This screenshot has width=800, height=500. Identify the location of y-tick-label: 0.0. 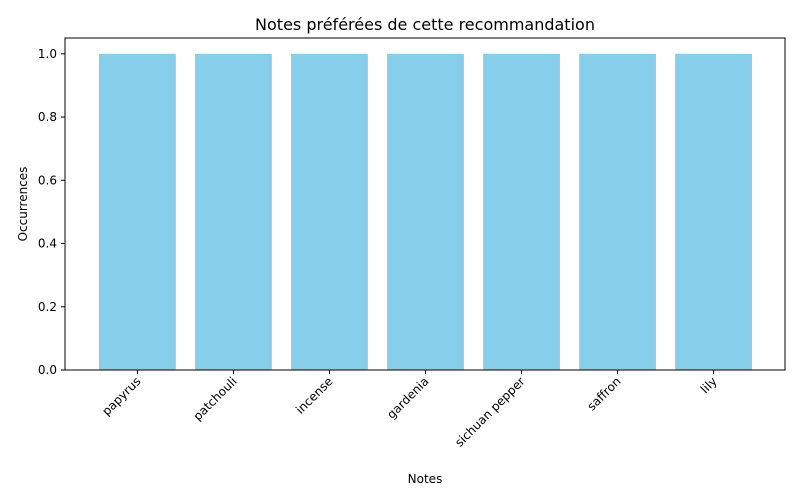
(47, 370).